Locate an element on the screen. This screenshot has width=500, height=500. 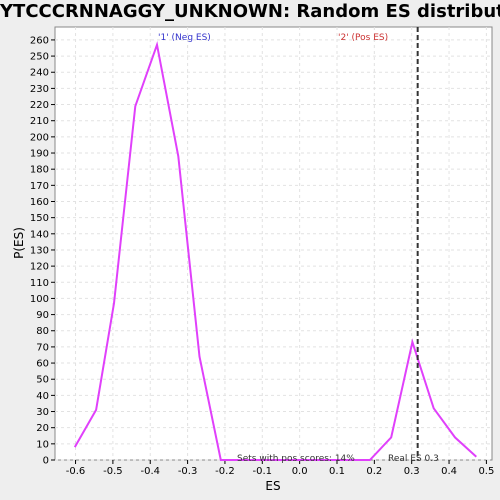
x-tick-label: -0.6 is located at coordinates (76, 471).